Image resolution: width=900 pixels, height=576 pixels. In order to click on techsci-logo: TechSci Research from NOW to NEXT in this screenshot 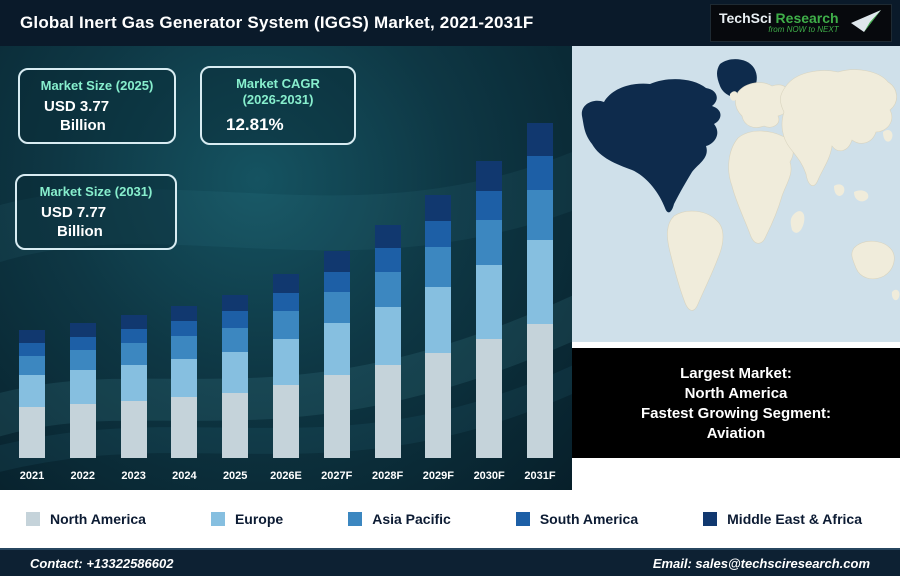, I will do `click(801, 23)`.